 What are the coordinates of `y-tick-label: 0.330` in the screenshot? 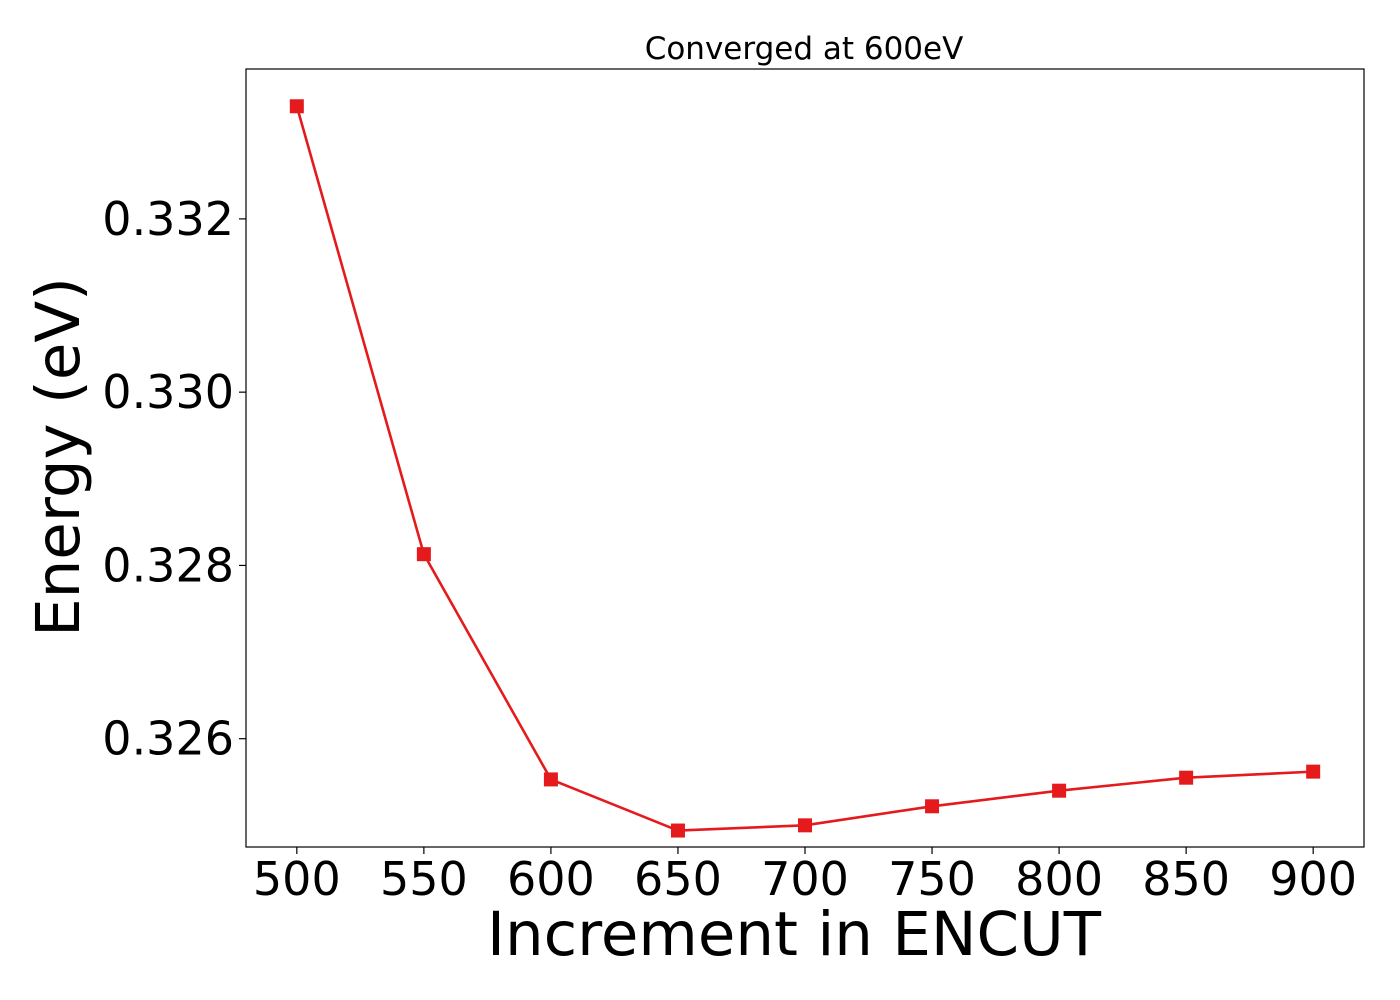 It's located at (168, 392).